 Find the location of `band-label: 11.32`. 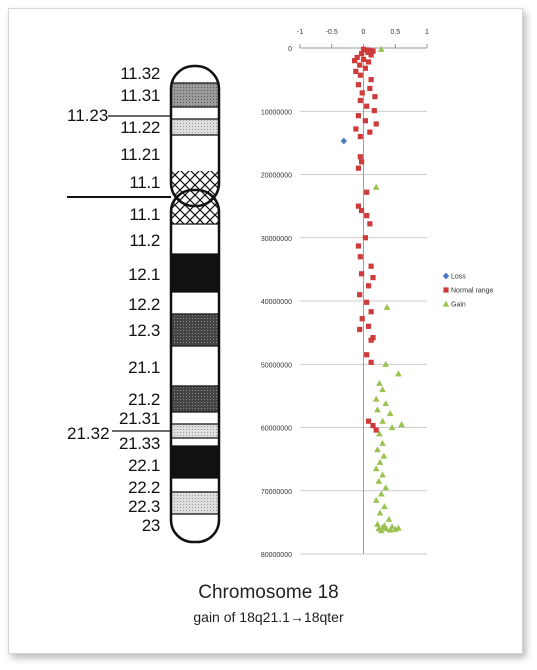

band-label: 11.32 is located at coordinates (140, 73).